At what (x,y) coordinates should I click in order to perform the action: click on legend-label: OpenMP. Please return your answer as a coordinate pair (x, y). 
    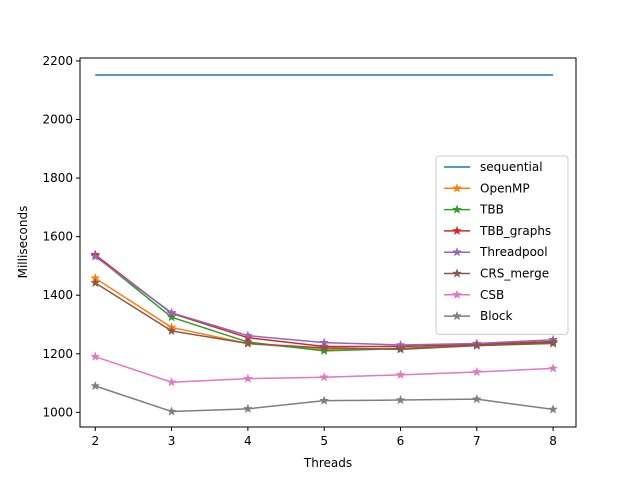
    Looking at the image, I should click on (505, 188).